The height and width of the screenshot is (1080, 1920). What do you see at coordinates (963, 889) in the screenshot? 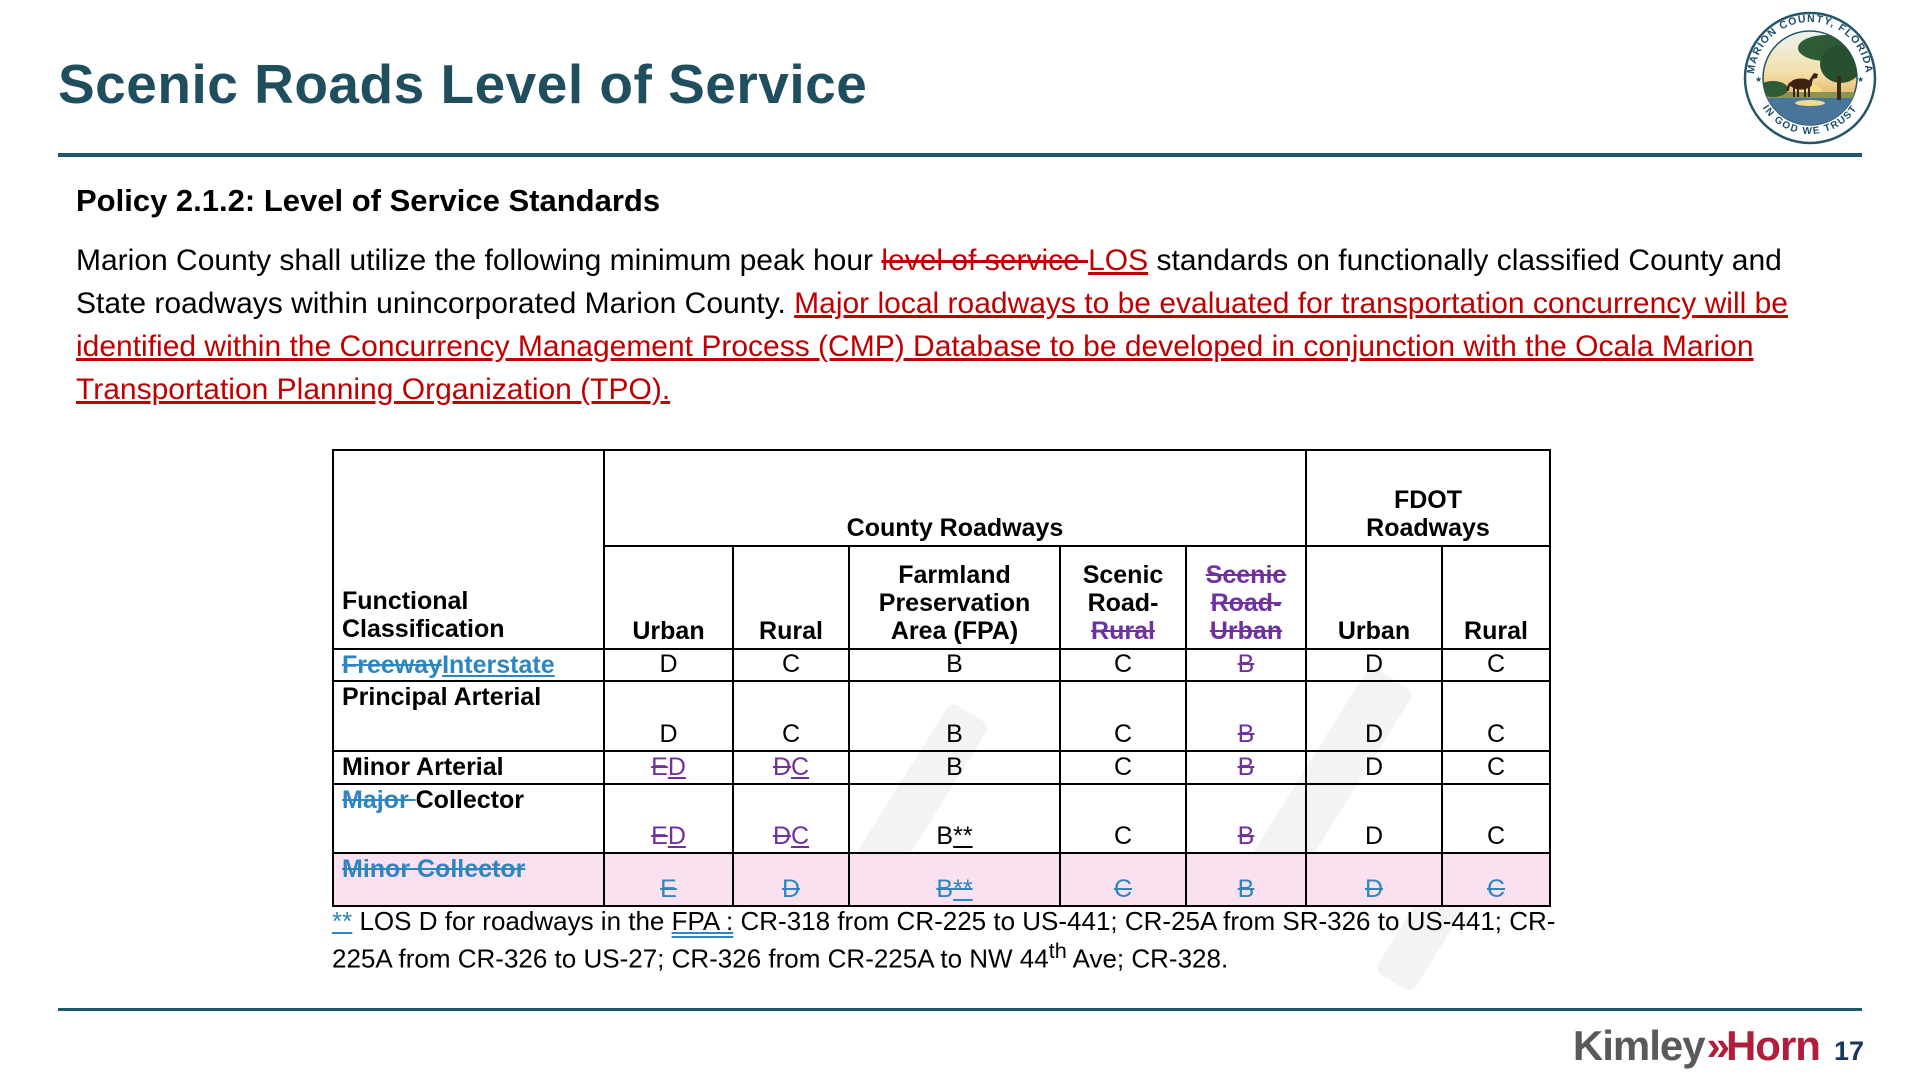
I see `text-segment: **` at bounding box center [963, 889].